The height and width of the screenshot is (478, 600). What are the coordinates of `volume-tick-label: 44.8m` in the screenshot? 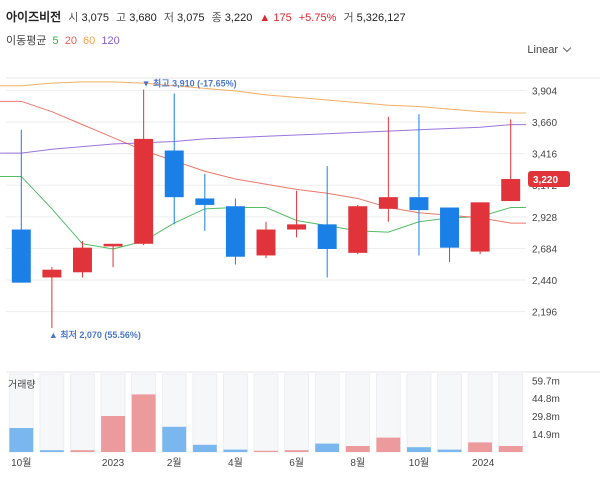 It's located at (546, 399).